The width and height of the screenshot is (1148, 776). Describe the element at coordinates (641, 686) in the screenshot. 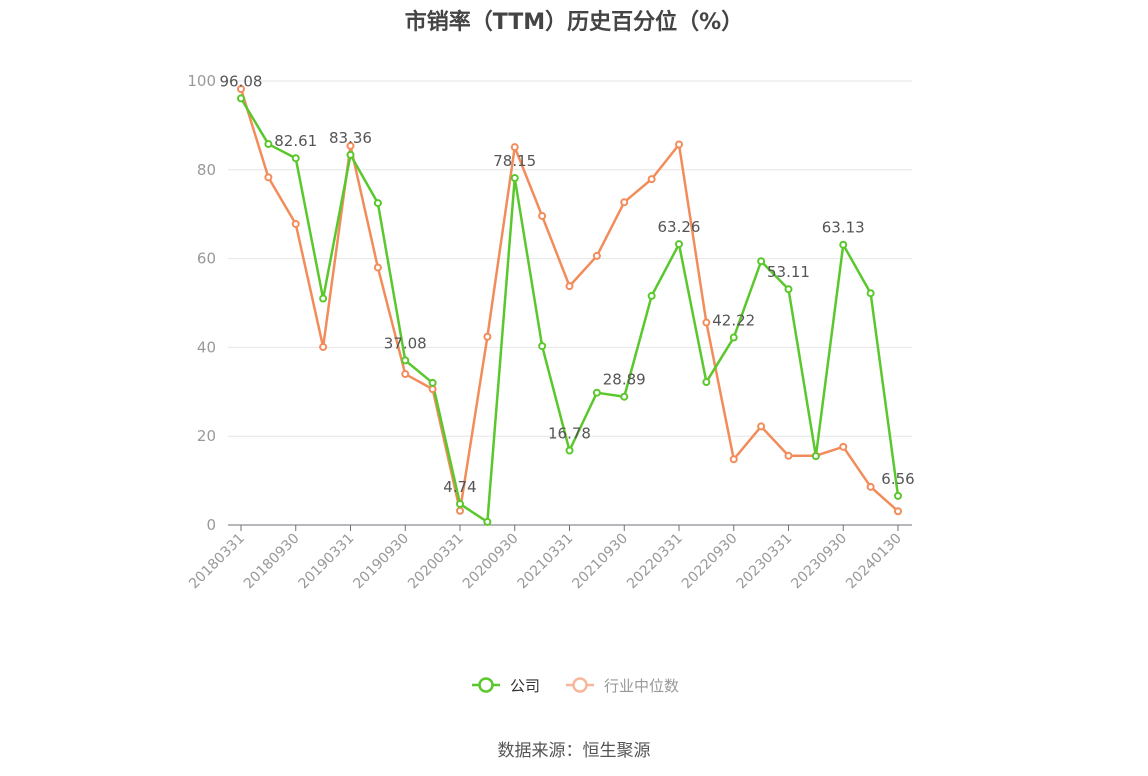

I see `legend-label: 行业中位数` at that location.